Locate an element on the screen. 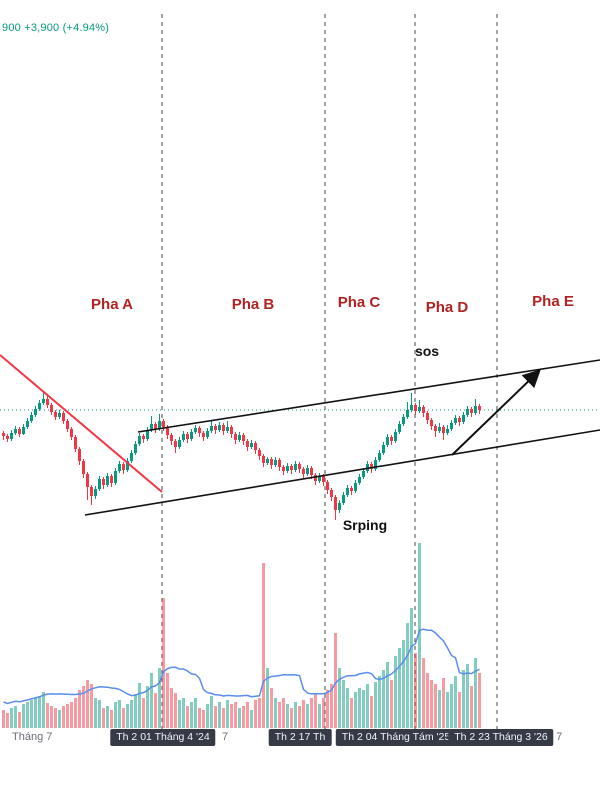 Image resolution: width=600 pixels, height=800 pixels. time-axis-label-partial-7: 7 is located at coordinates (225, 737).